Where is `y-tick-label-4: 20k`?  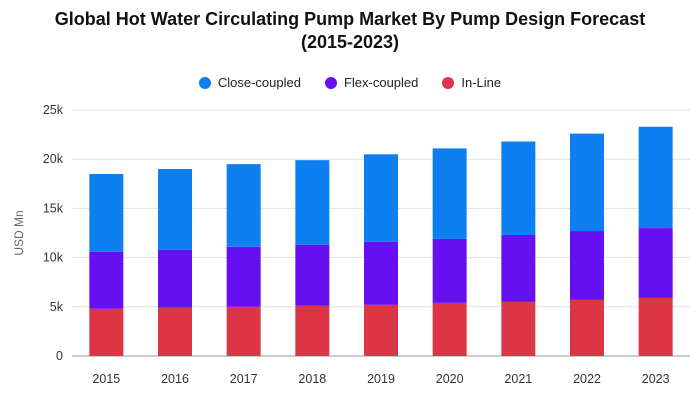
y-tick-label-4: 20k is located at coordinates (53, 159).